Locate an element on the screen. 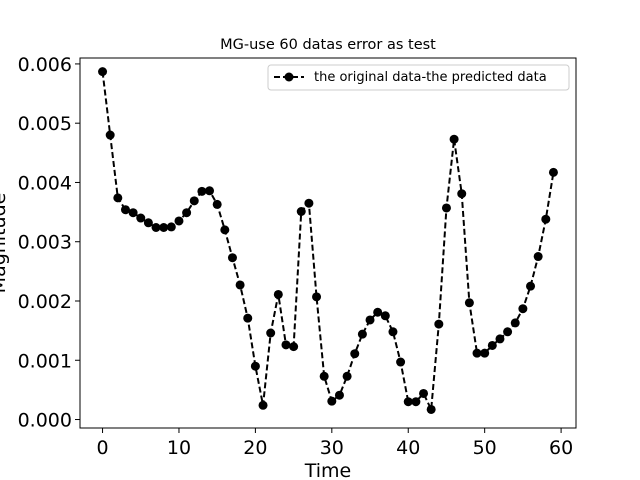  legend-marker-swatch is located at coordinates (289, 77).